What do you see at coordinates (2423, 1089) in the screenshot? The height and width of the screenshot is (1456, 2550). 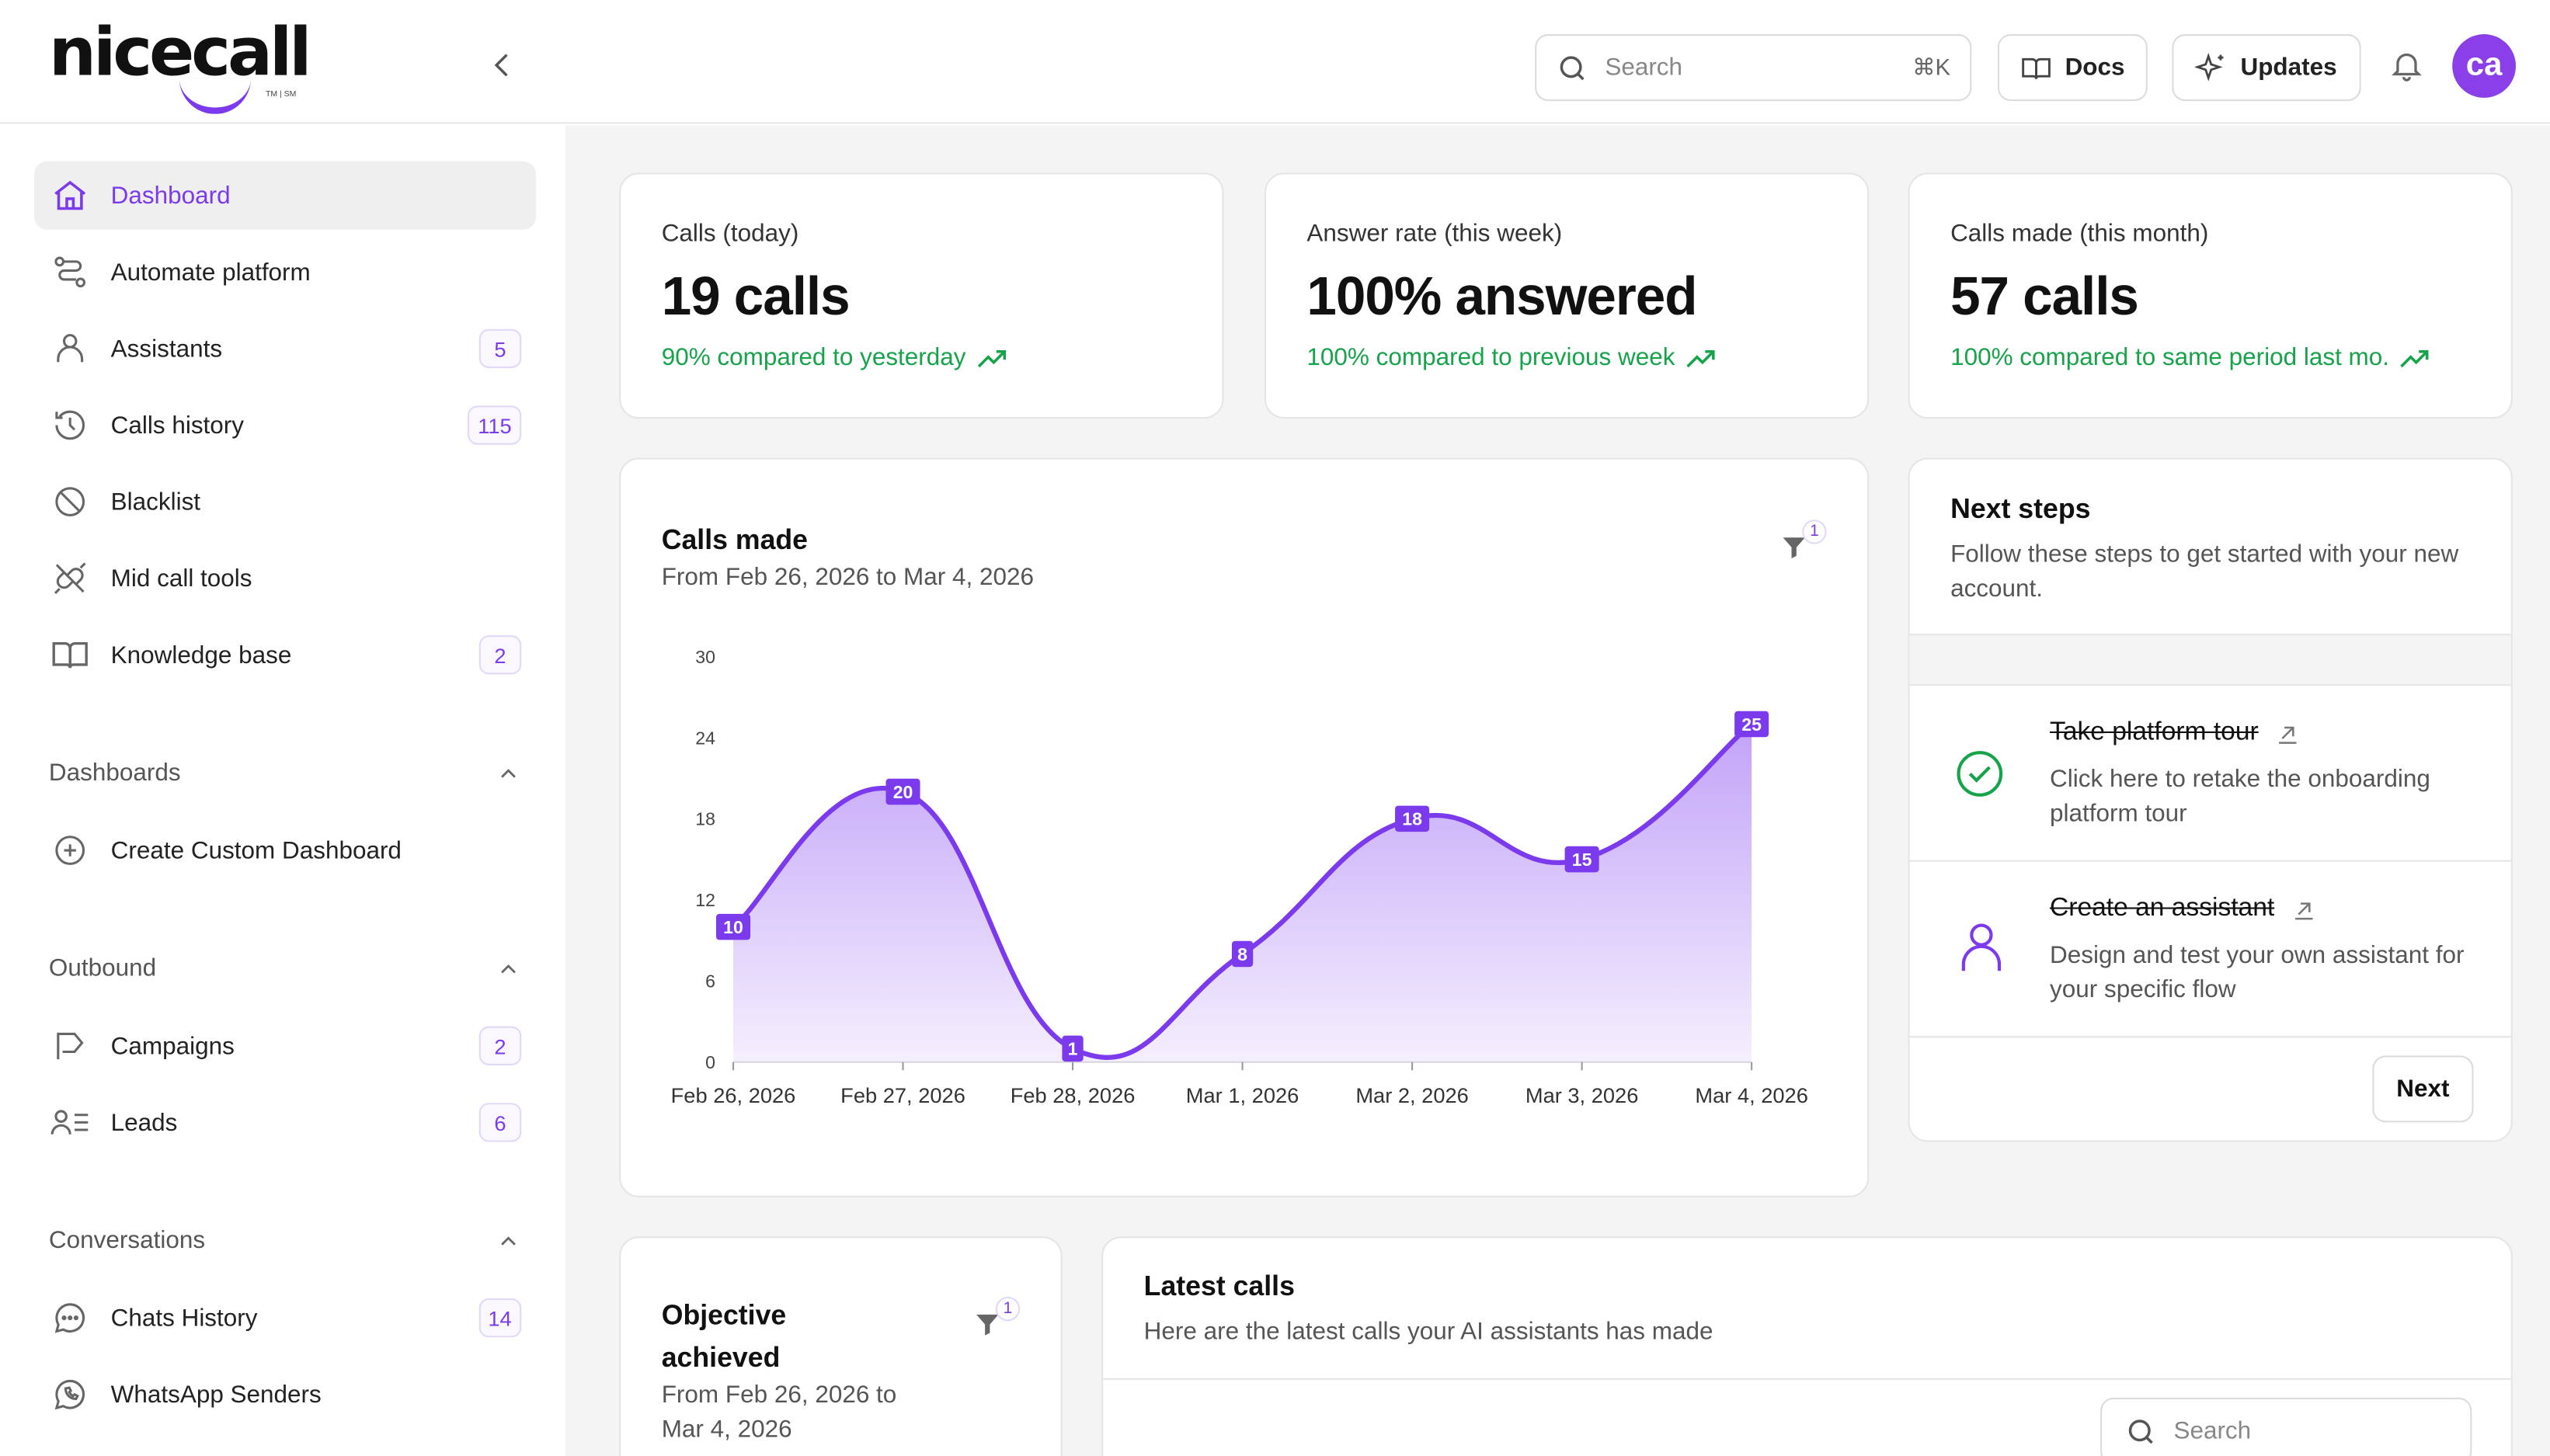 I see `next-step-button: Next` at bounding box center [2423, 1089].